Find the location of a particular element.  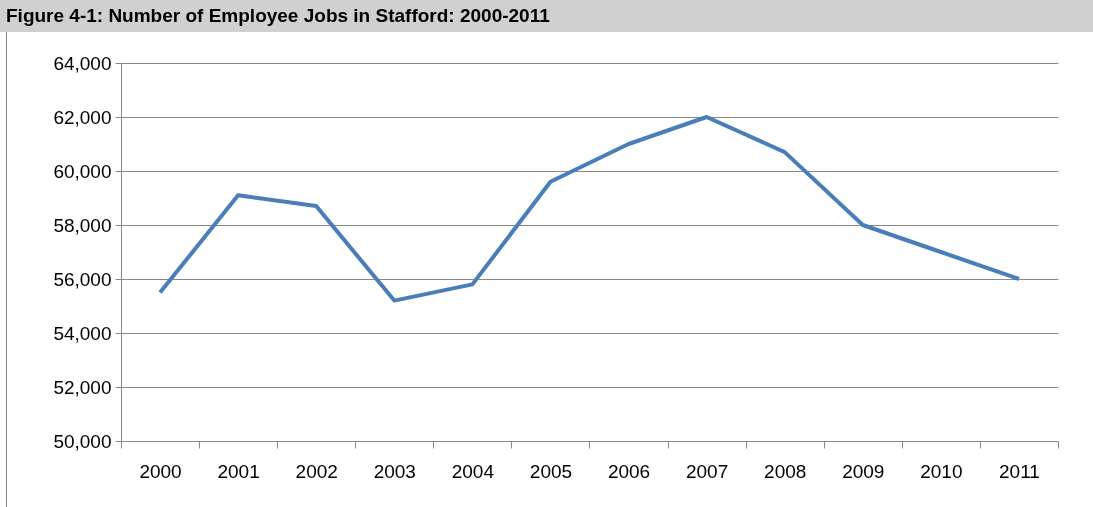

x-tick-label: 2005 is located at coordinates (551, 471).